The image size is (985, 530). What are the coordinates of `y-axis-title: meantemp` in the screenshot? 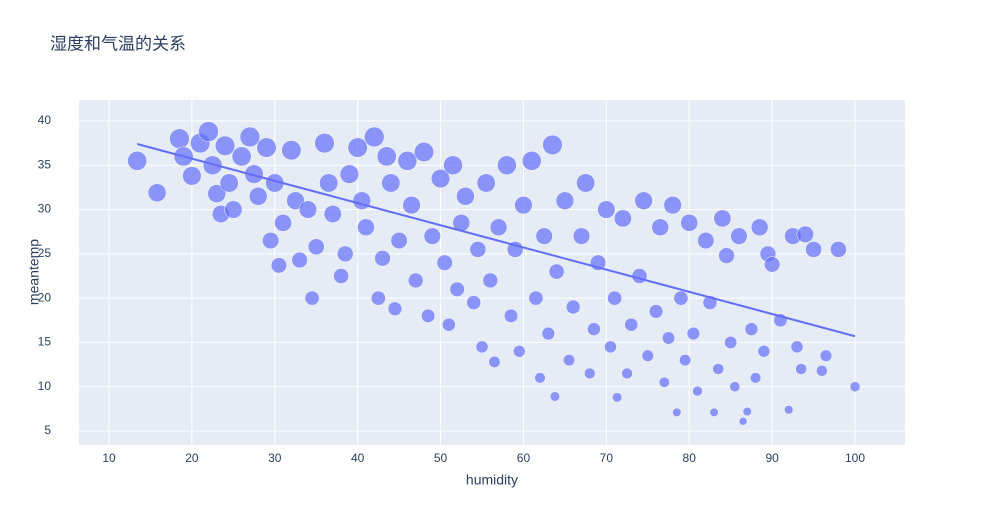 It's located at (34, 272).